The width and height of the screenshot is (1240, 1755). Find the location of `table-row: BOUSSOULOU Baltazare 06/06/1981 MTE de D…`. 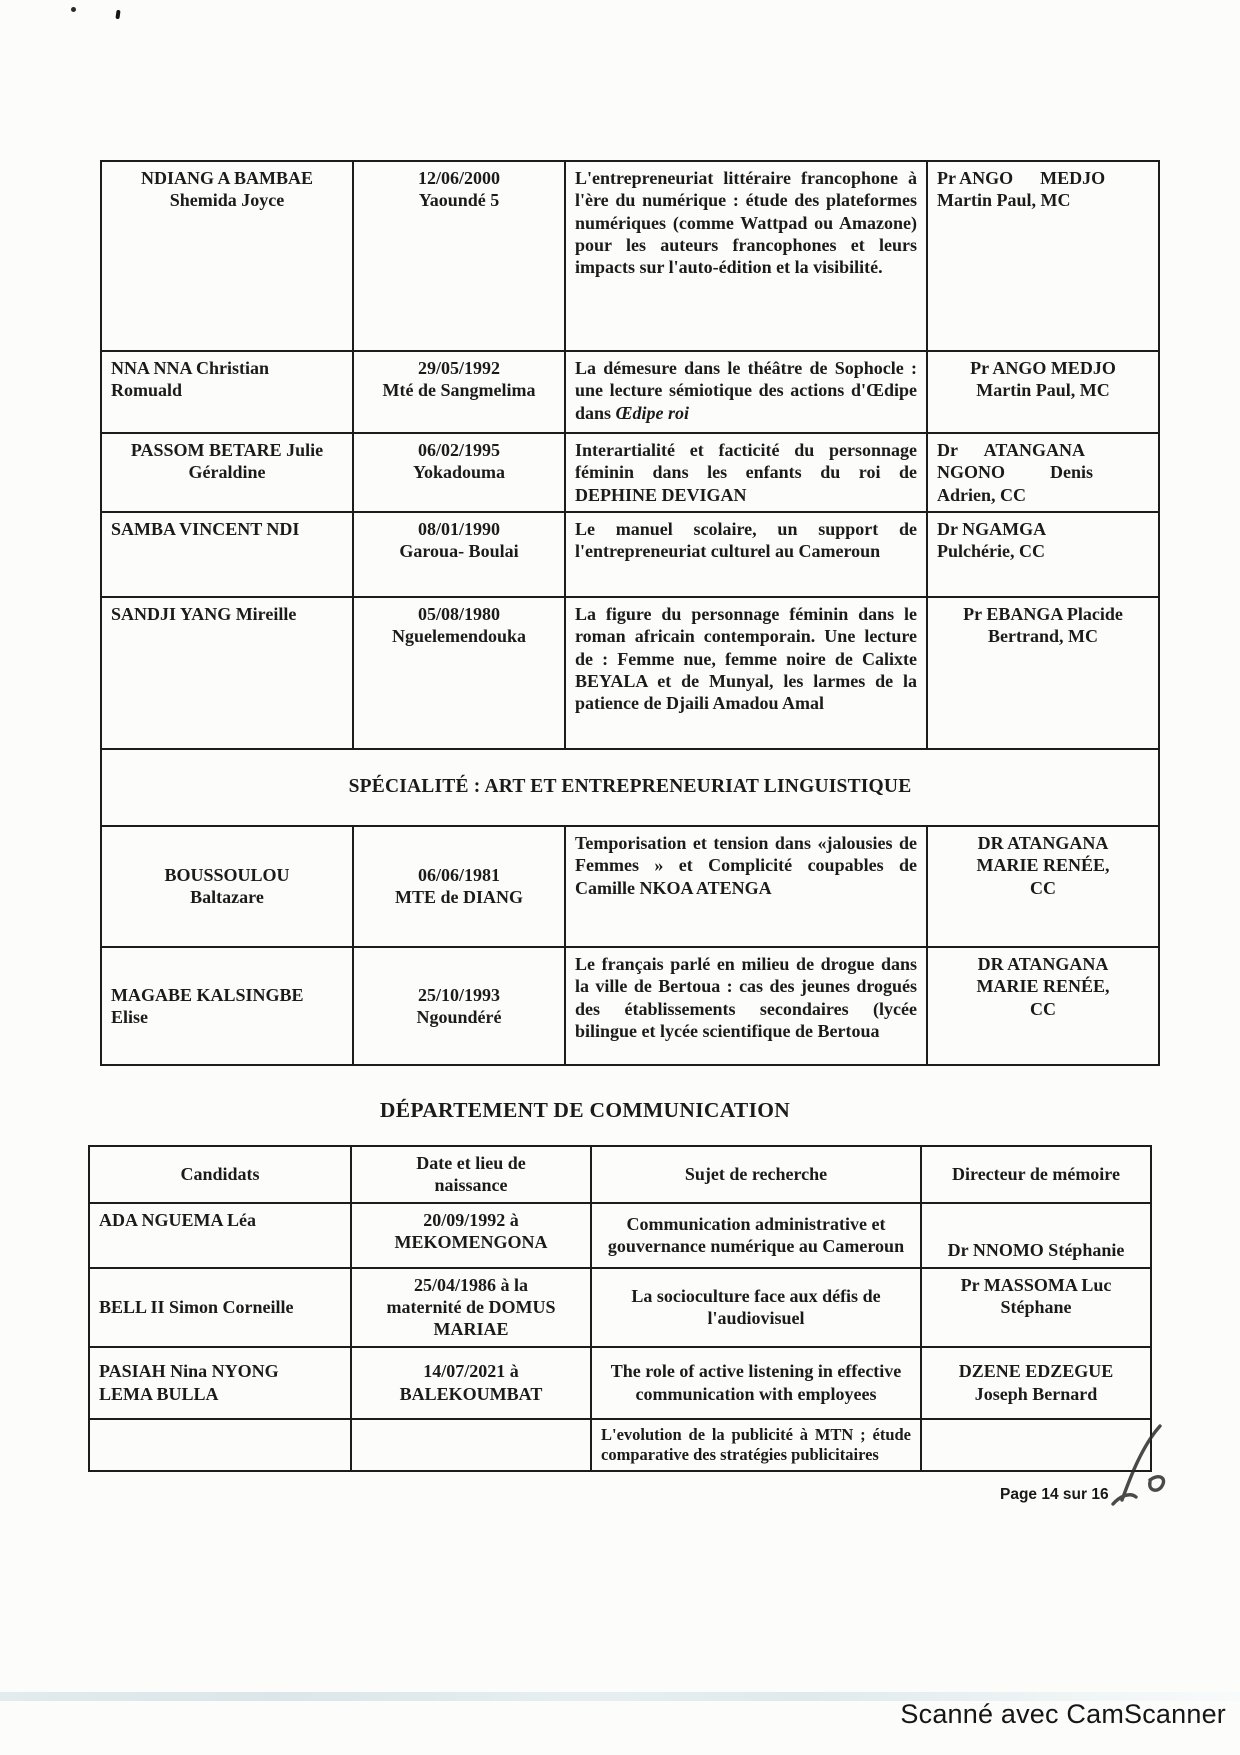

table-row: BOUSSOULOU Baltazare 06/06/1981 MTE de D… is located at coordinates (630, 886).